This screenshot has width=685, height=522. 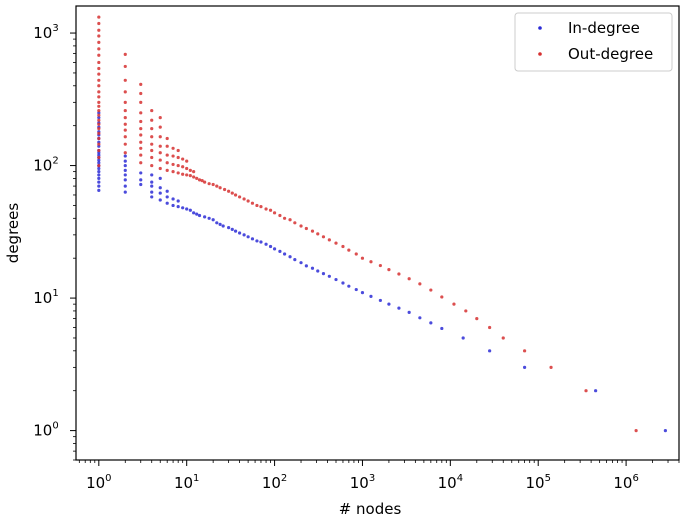 I want to click on x-tick-label: 10¹, so click(x=186, y=482).